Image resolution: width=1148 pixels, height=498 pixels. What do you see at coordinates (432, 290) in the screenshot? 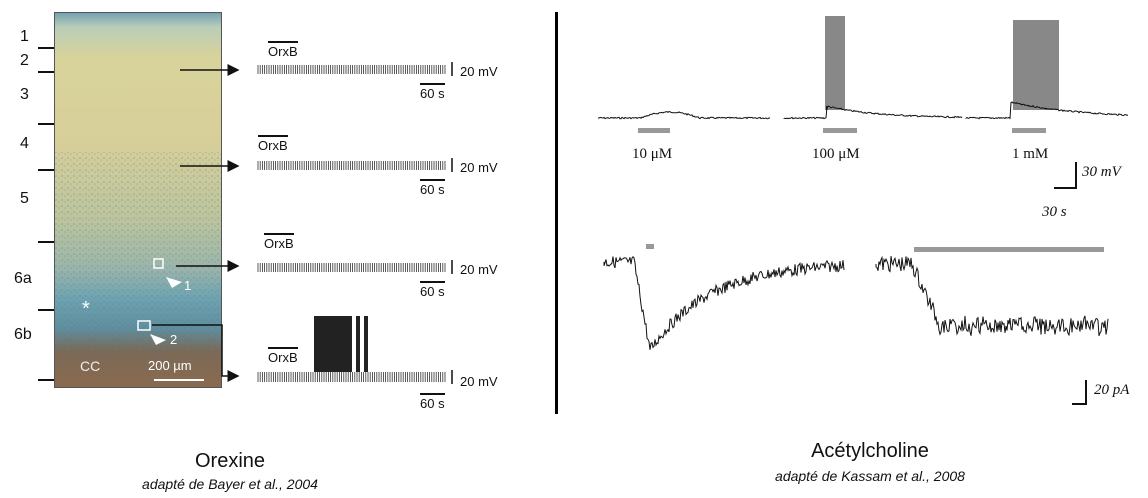
I see `time-scale-3: 60 s` at bounding box center [432, 290].